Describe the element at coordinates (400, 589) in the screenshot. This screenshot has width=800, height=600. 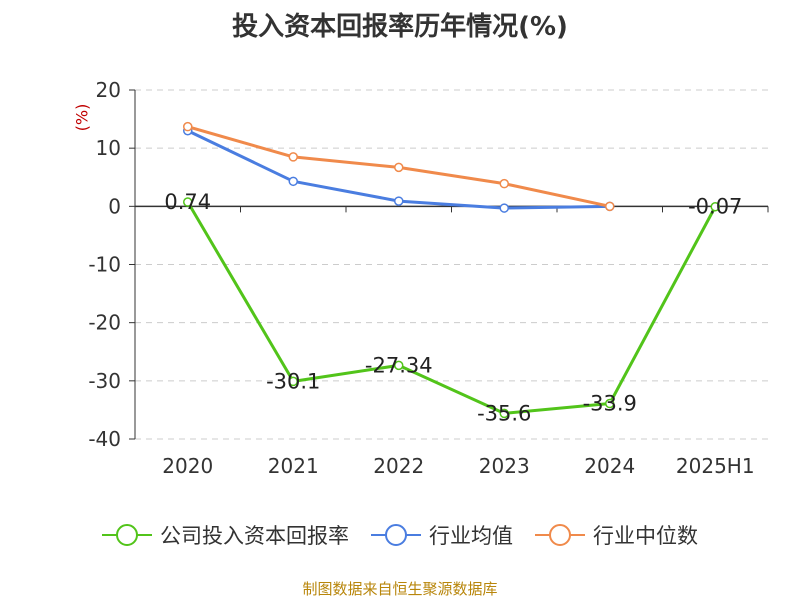
I see `source-note: 制图数据来自恒生聚源数据库` at that location.